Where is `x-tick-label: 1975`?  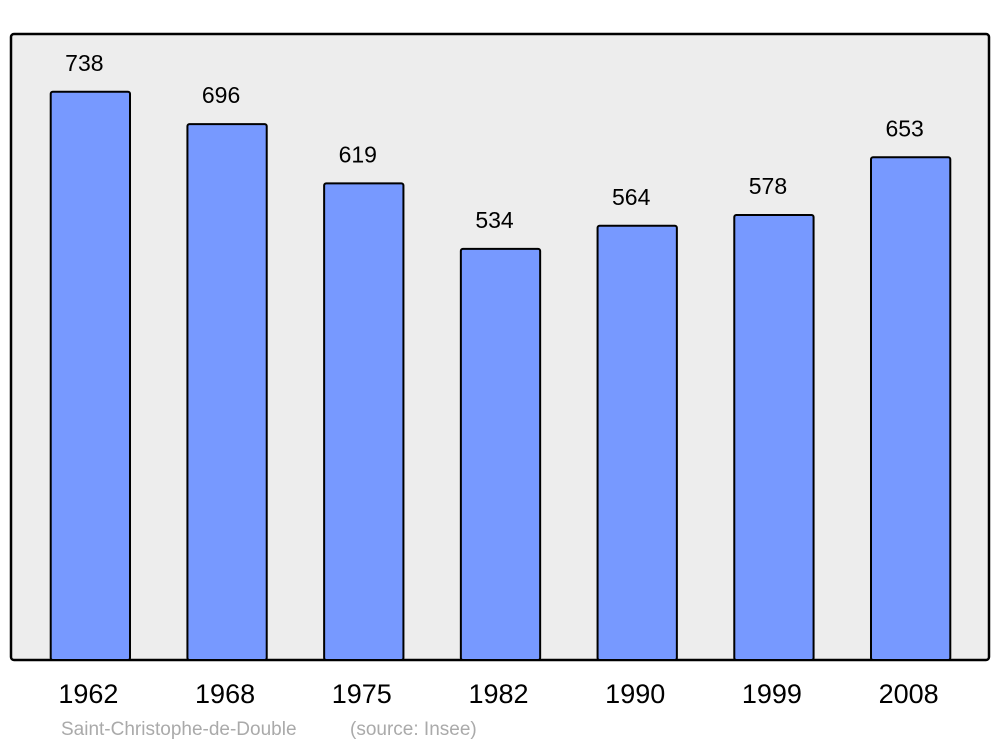 x-tick-label: 1975 is located at coordinates (362, 694).